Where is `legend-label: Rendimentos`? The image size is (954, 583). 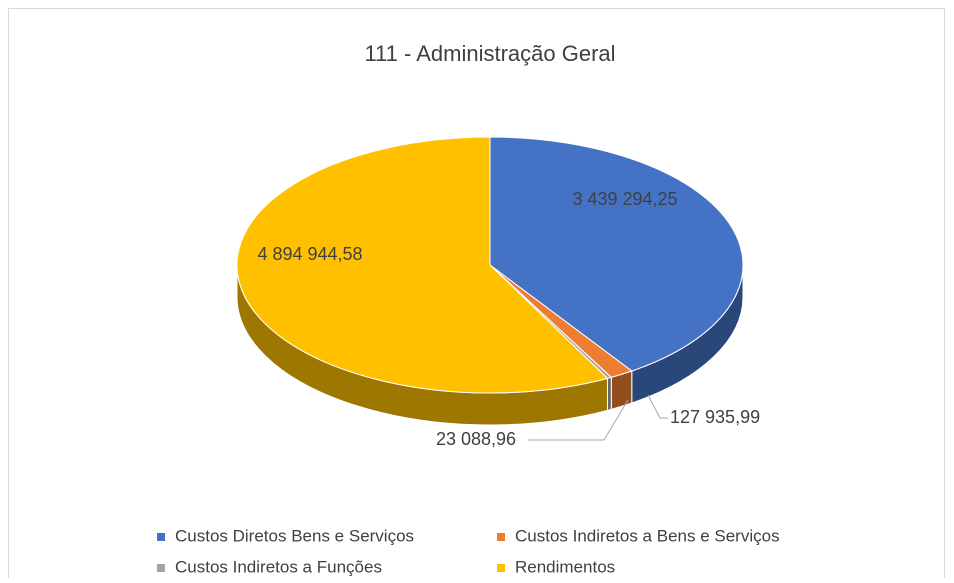
legend-label: Rendimentos is located at coordinates (565, 566).